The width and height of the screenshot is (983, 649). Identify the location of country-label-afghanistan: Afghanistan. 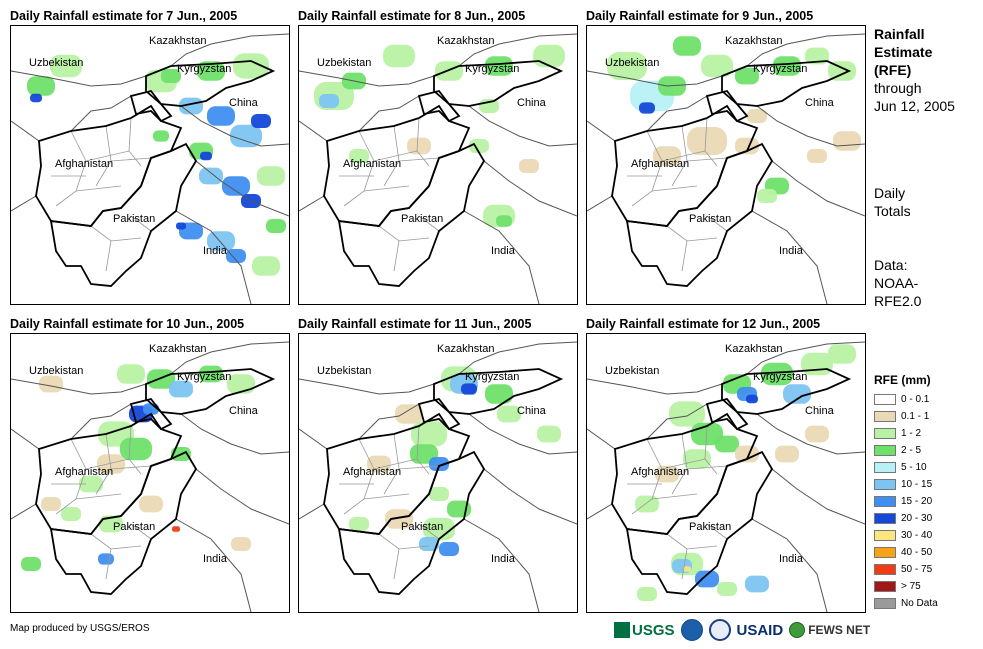
(372, 472).